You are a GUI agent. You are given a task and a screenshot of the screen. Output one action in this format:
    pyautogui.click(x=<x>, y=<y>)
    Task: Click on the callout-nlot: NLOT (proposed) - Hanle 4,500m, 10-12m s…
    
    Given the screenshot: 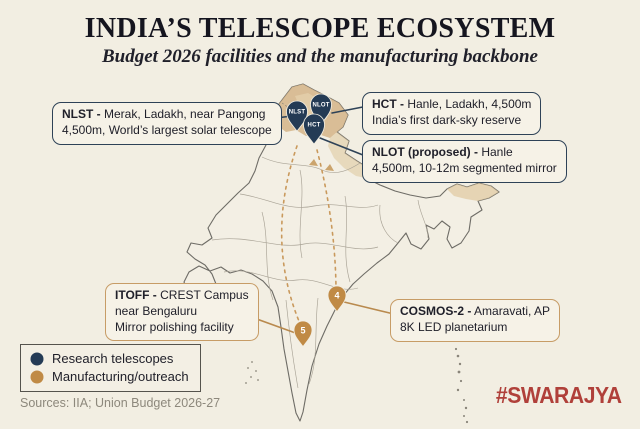 What is the action you would take?
    pyautogui.click(x=464, y=161)
    